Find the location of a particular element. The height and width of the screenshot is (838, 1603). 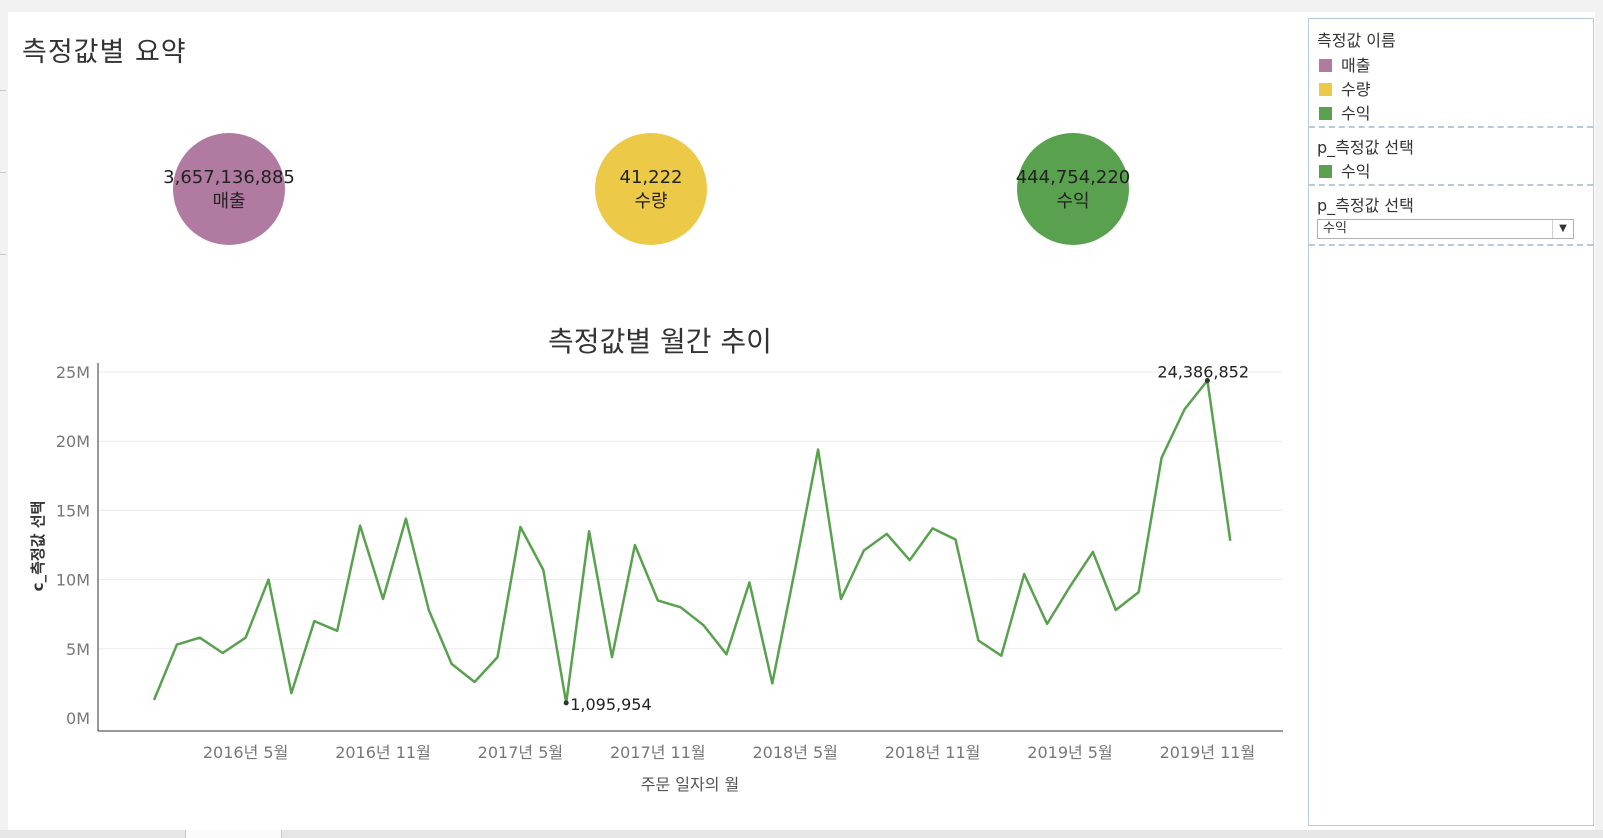

legend-param-color-title: p_측정값 선택 is located at coordinates (1365, 147).